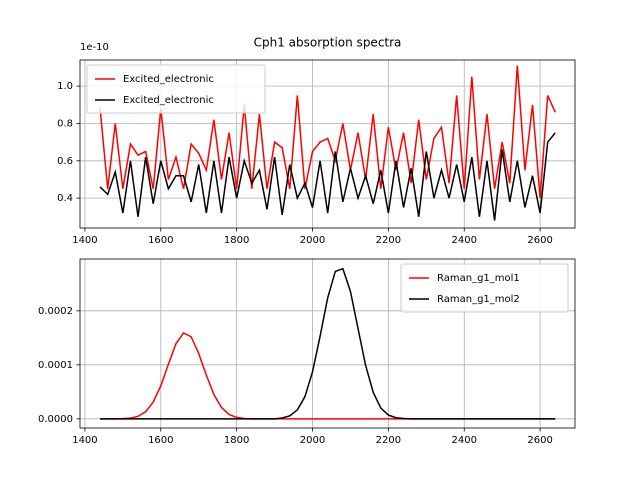  Describe the element at coordinates (65, 161) in the screenshot. I see `y-tick-label: 0.6` at that location.